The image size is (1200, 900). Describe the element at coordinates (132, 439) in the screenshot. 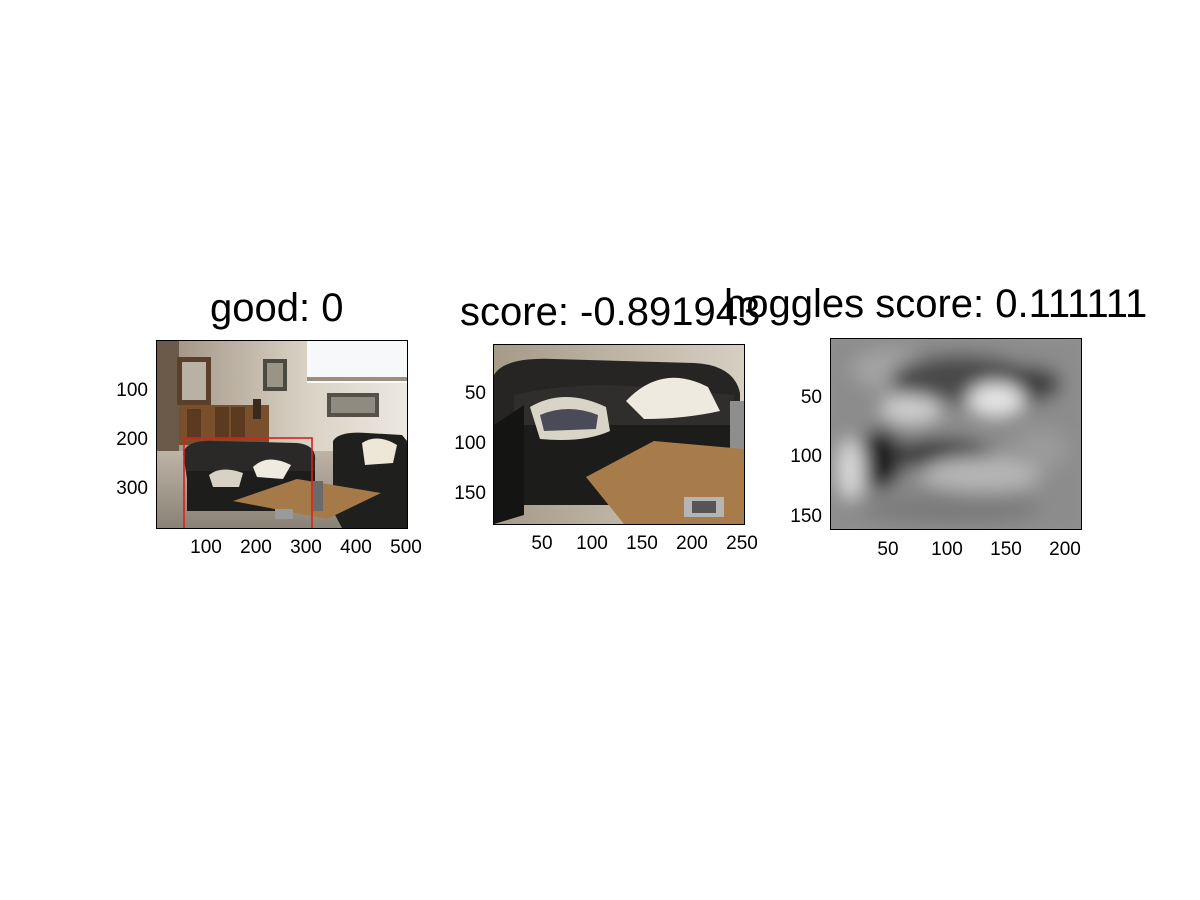

I see `y-tick-label: 200` at that location.